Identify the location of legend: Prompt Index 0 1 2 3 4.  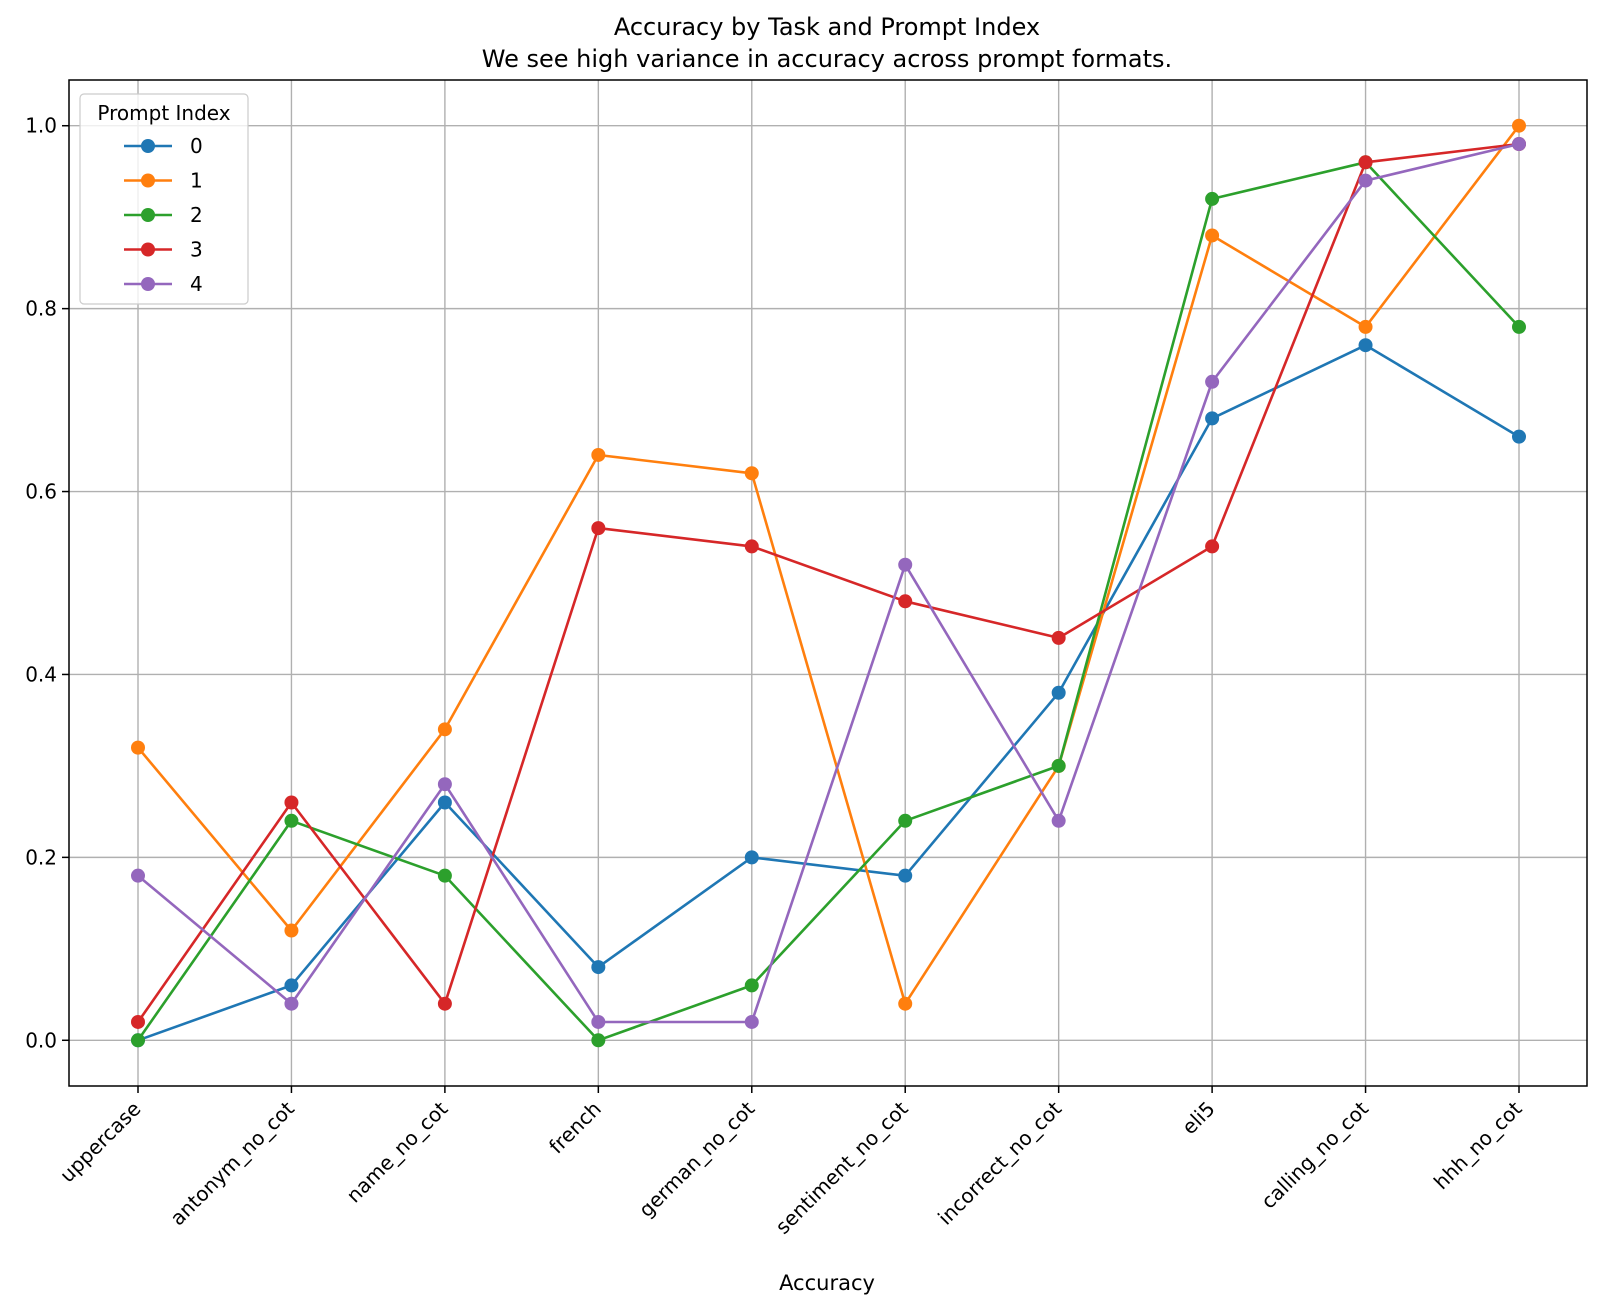
(164, 199).